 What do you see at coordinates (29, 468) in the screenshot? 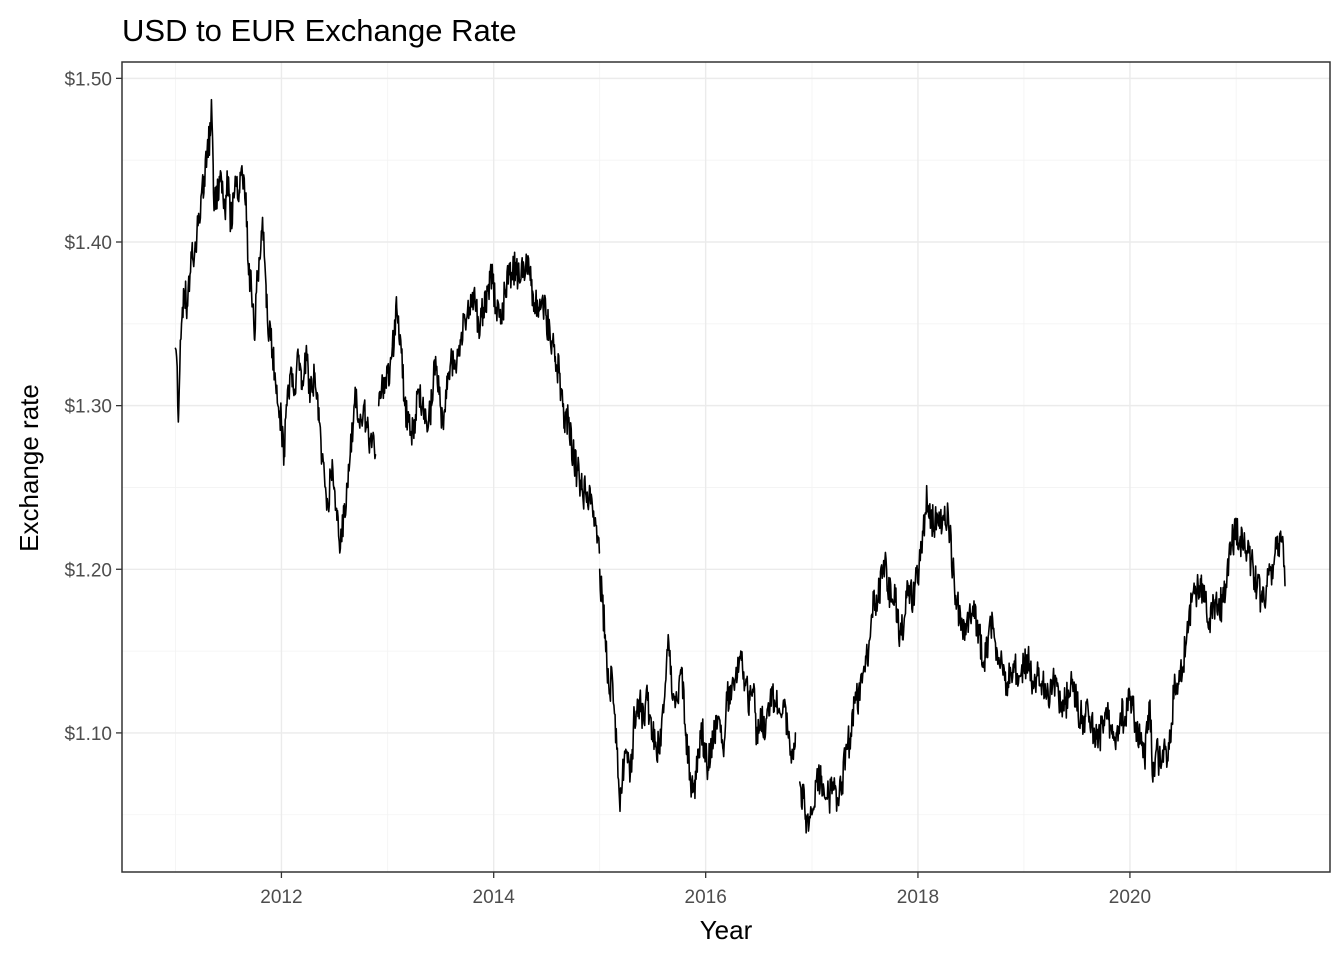
I see `y-axis-title: Exchange rate` at bounding box center [29, 468].